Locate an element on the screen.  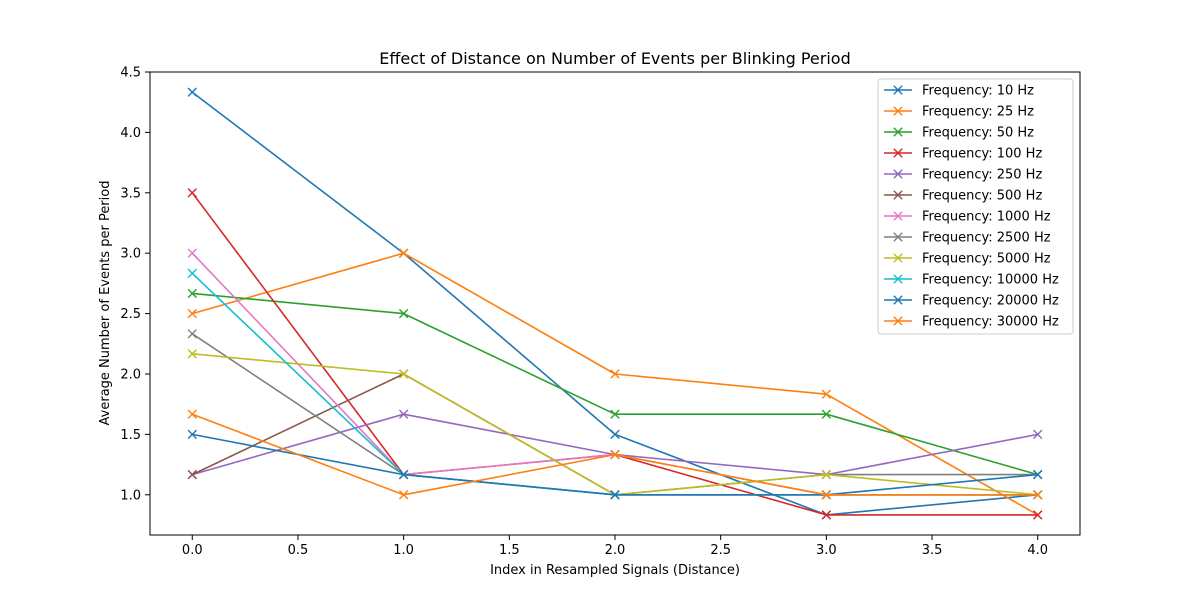
legend-item: Frequency: 50 Hz is located at coordinates (959, 133).